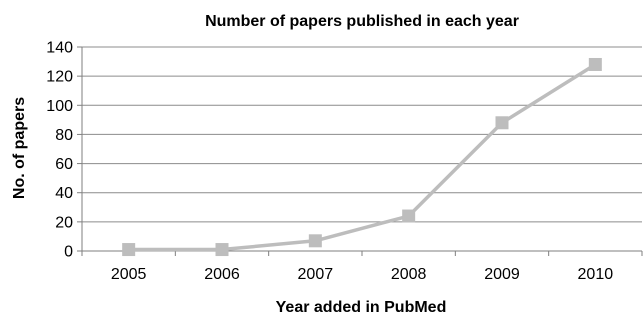 The height and width of the screenshot is (320, 644). Describe the element at coordinates (361, 307) in the screenshot. I see `x-axis-title: Year added in PubMed` at that location.